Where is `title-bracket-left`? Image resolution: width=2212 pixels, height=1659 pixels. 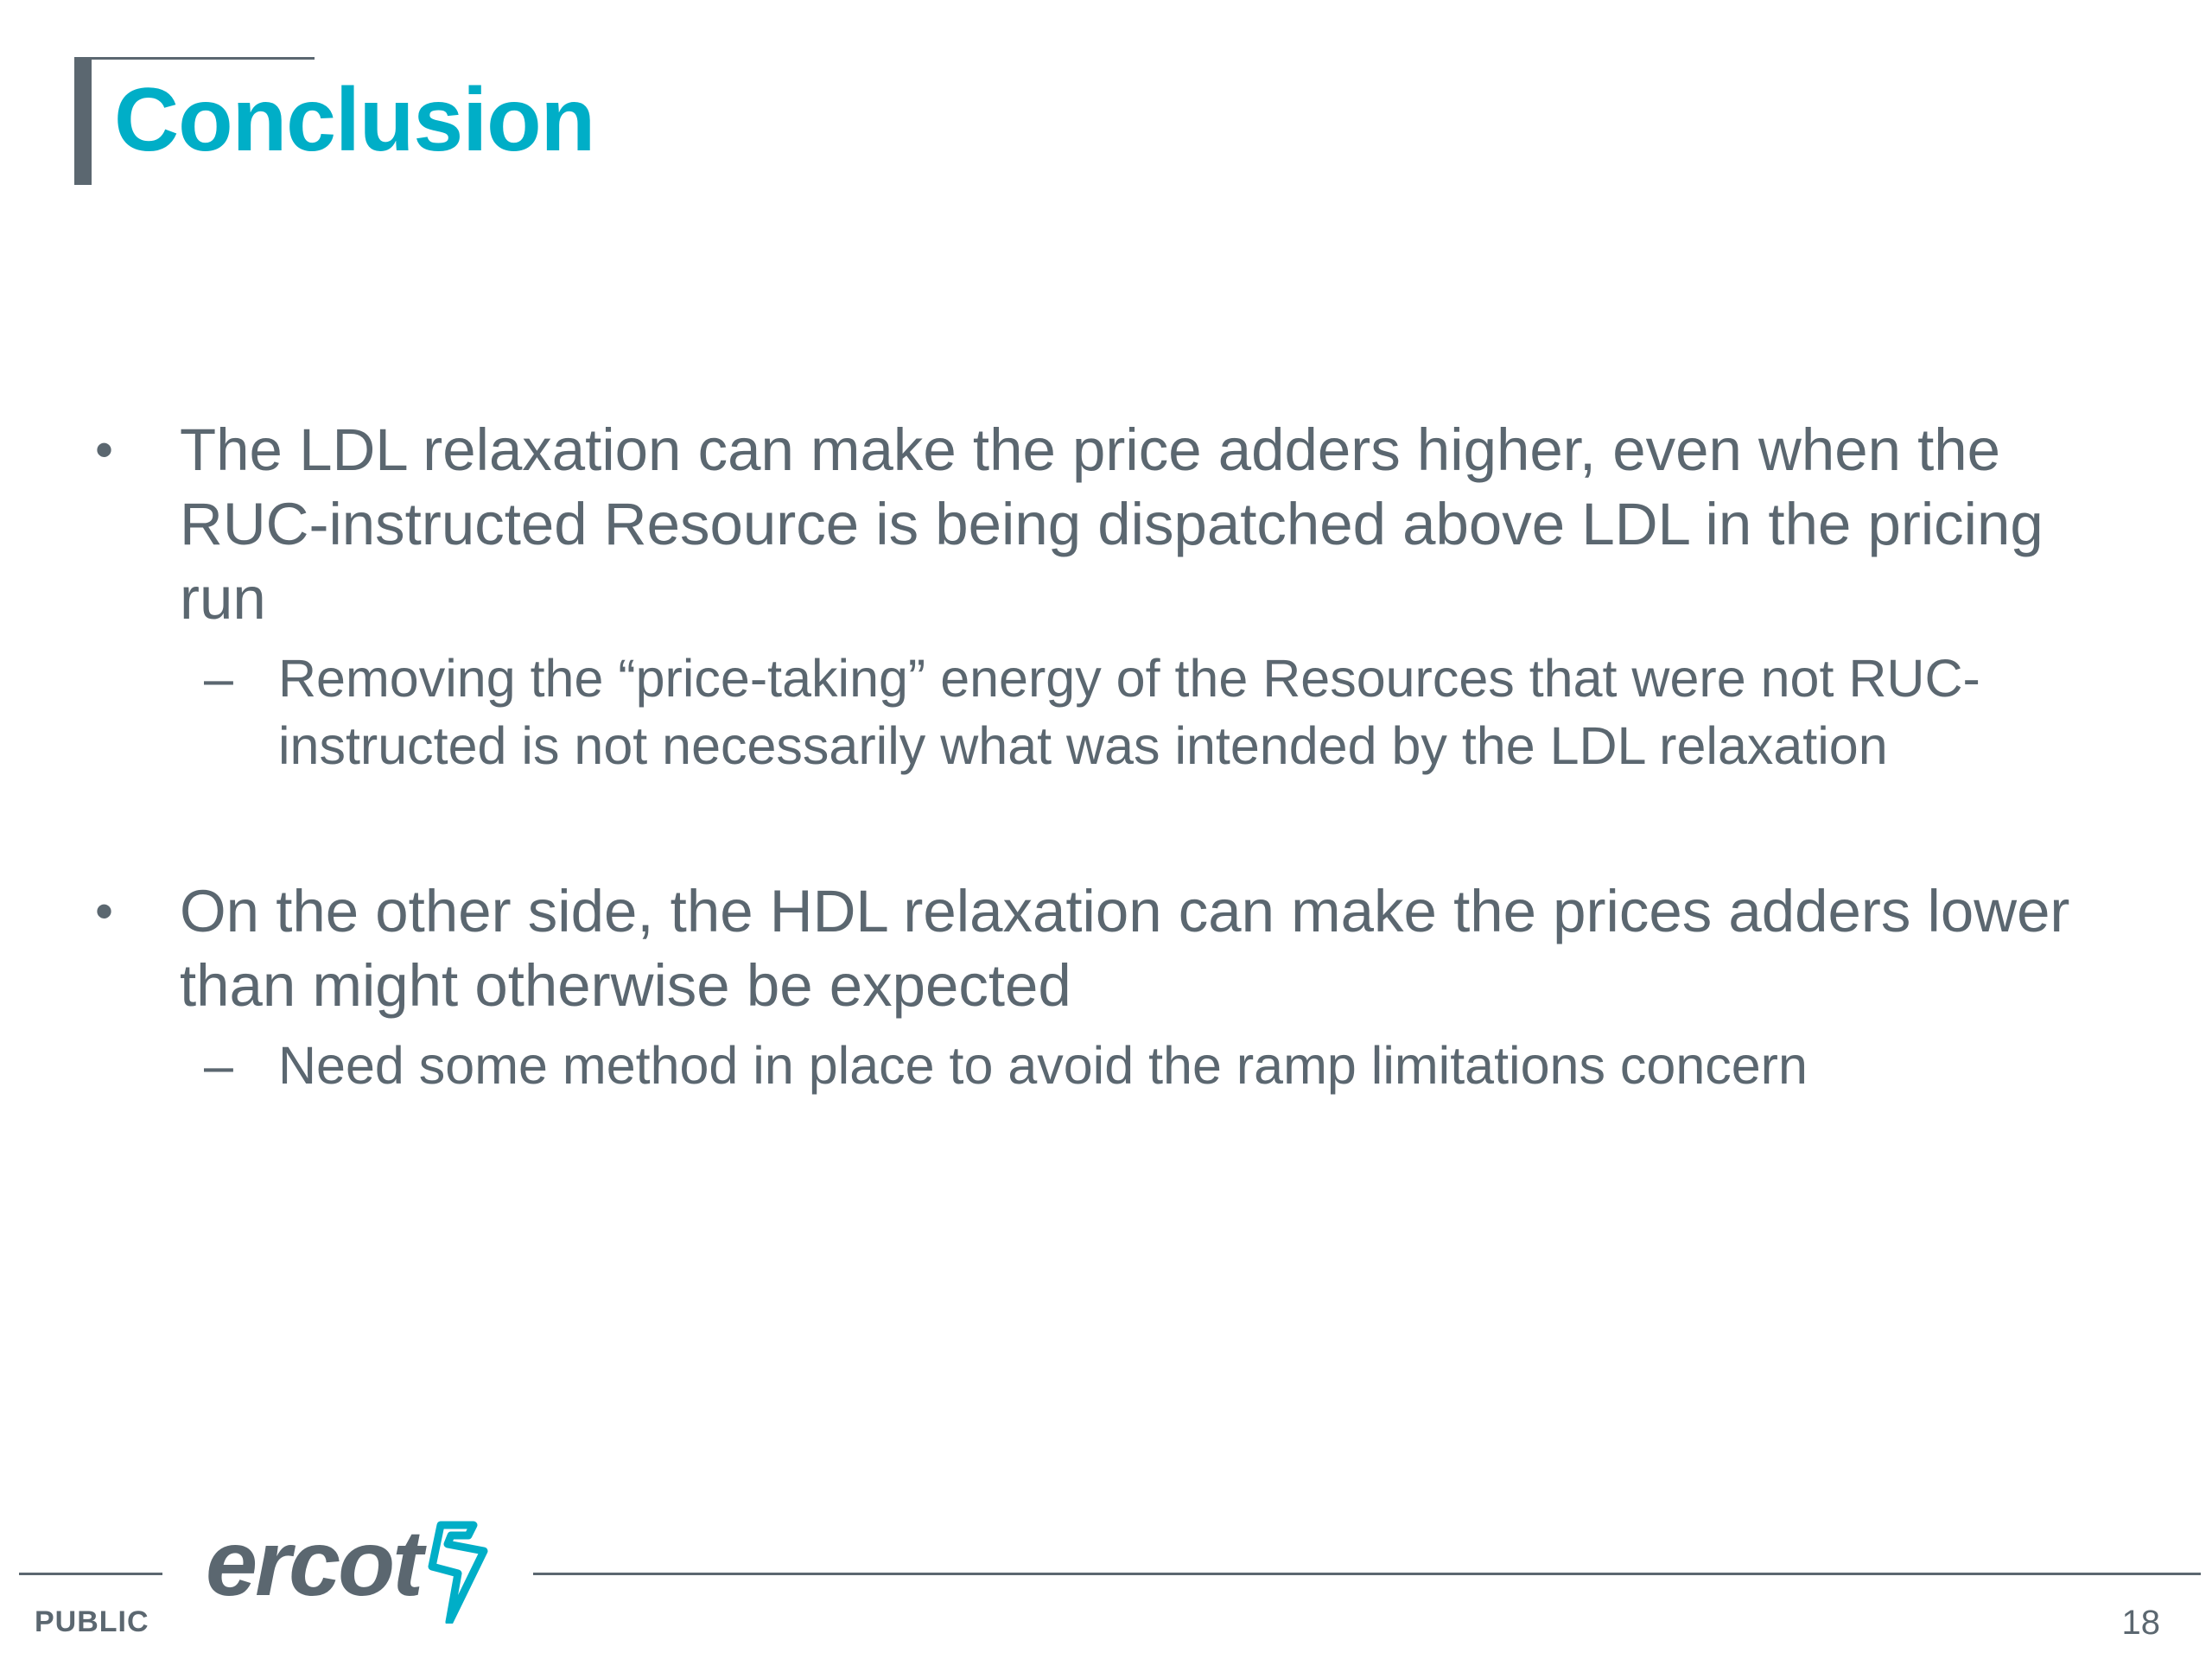
title-bracket-left is located at coordinates (83, 121).